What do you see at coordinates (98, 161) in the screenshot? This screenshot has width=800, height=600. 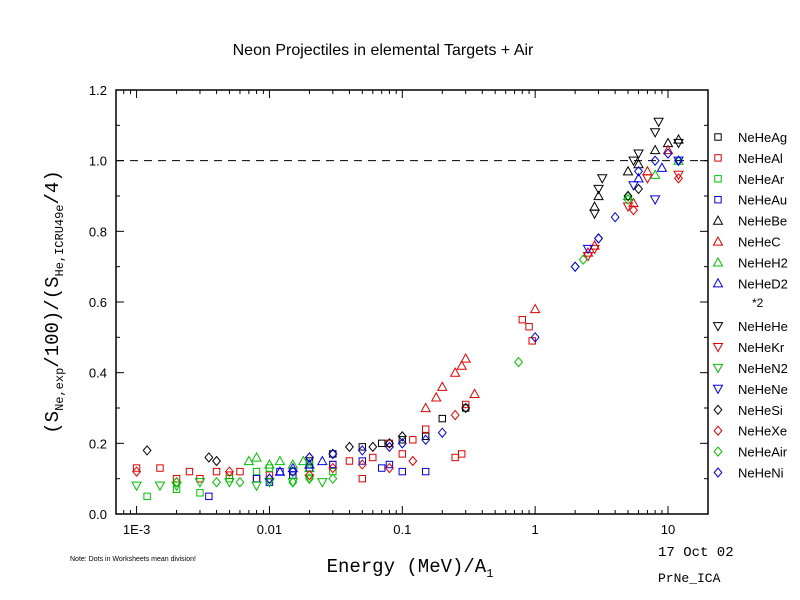 I see `y-tick-label: 1.0` at bounding box center [98, 161].